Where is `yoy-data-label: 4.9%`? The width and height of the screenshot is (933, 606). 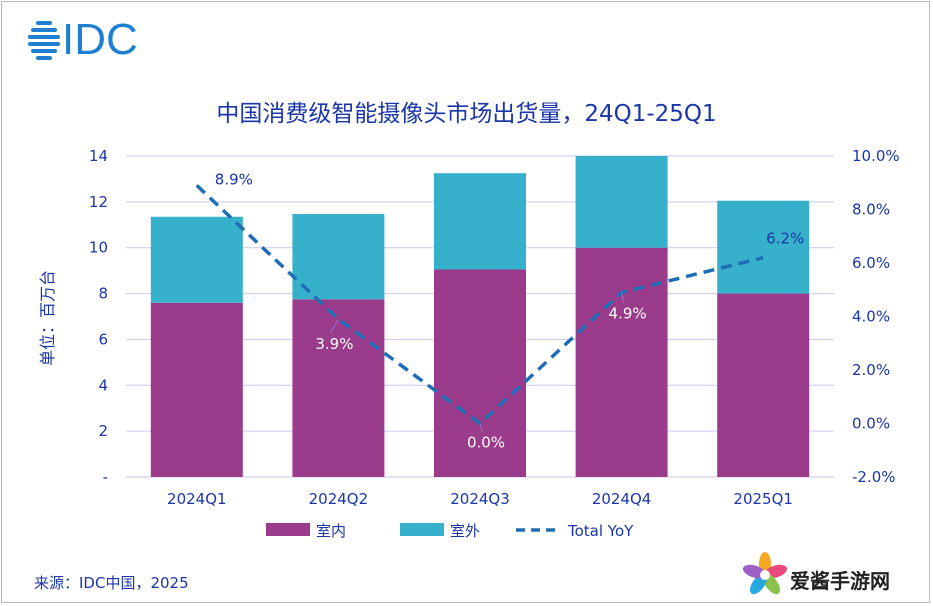 yoy-data-label: 4.9% is located at coordinates (628, 313).